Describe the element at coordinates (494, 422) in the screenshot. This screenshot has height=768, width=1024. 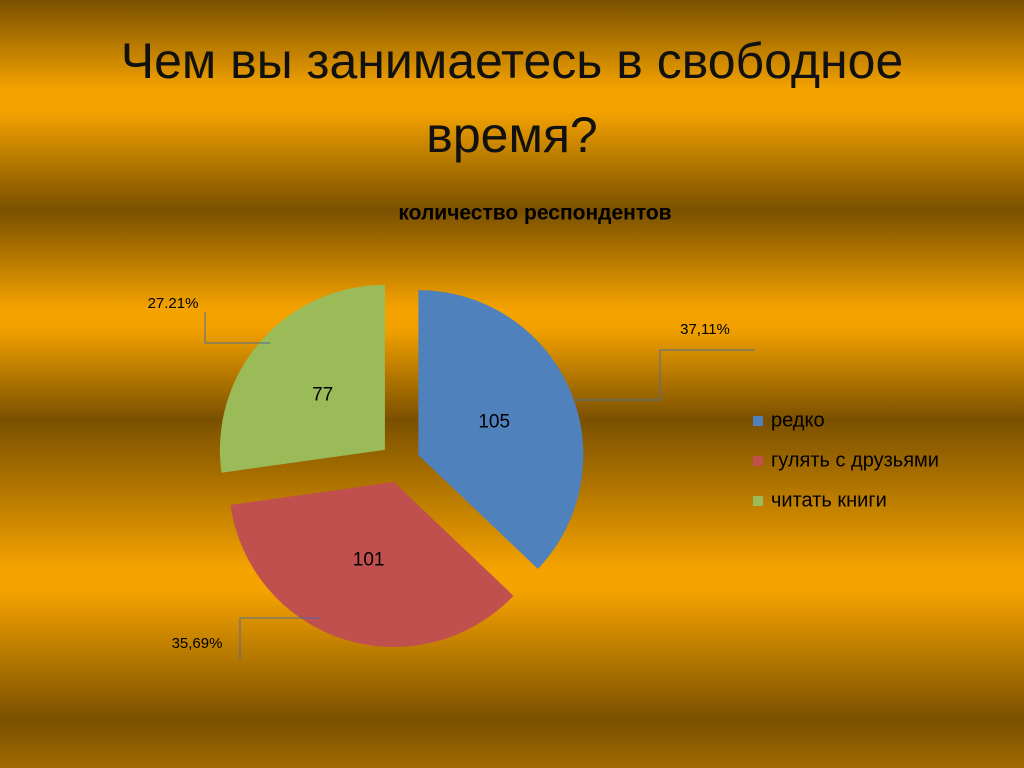
I see `data-label: 105` at that location.